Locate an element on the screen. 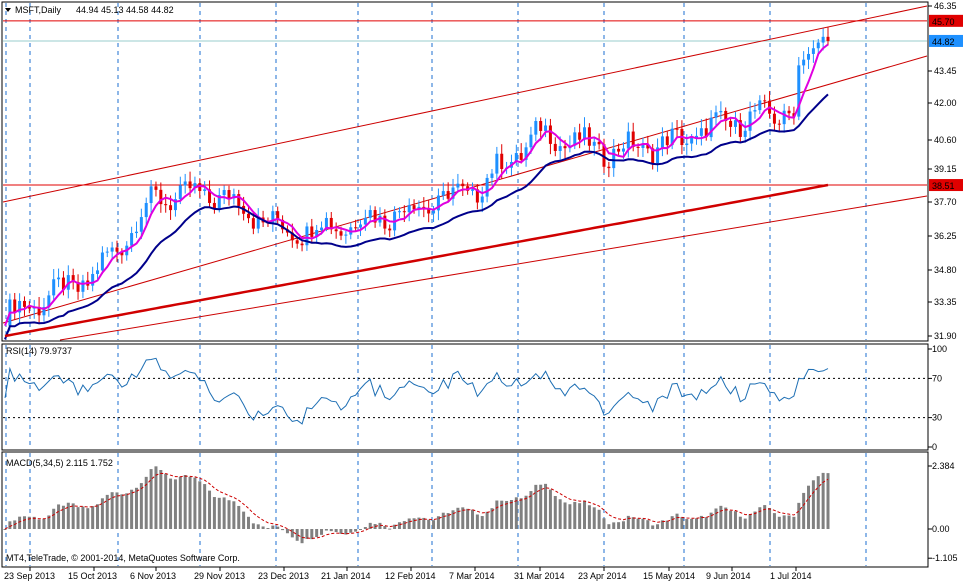 This screenshot has width=968, height=583. y-tick-label: 34.80 is located at coordinates (945, 270).